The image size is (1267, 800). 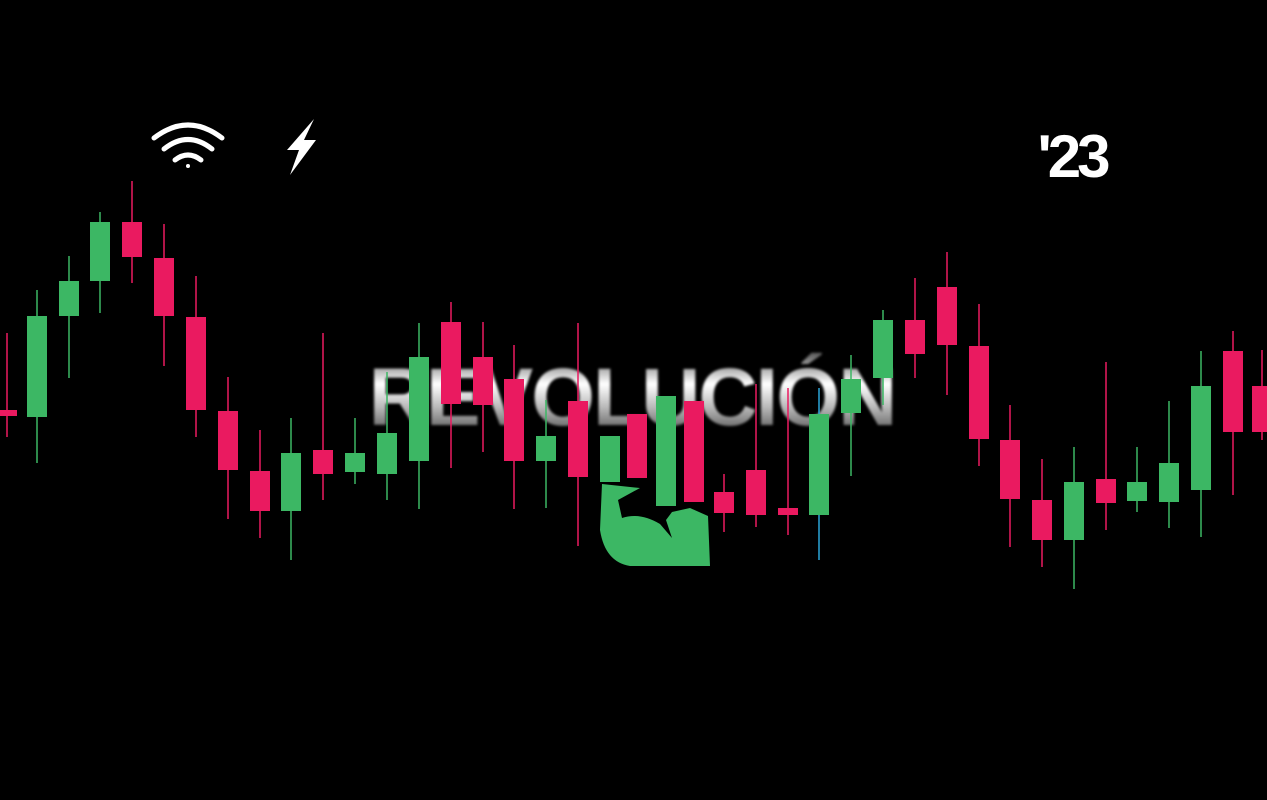 What do you see at coordinates (301, 147) in the screenshot?
I see `bolt-icon` at bounding box center [301, 147].